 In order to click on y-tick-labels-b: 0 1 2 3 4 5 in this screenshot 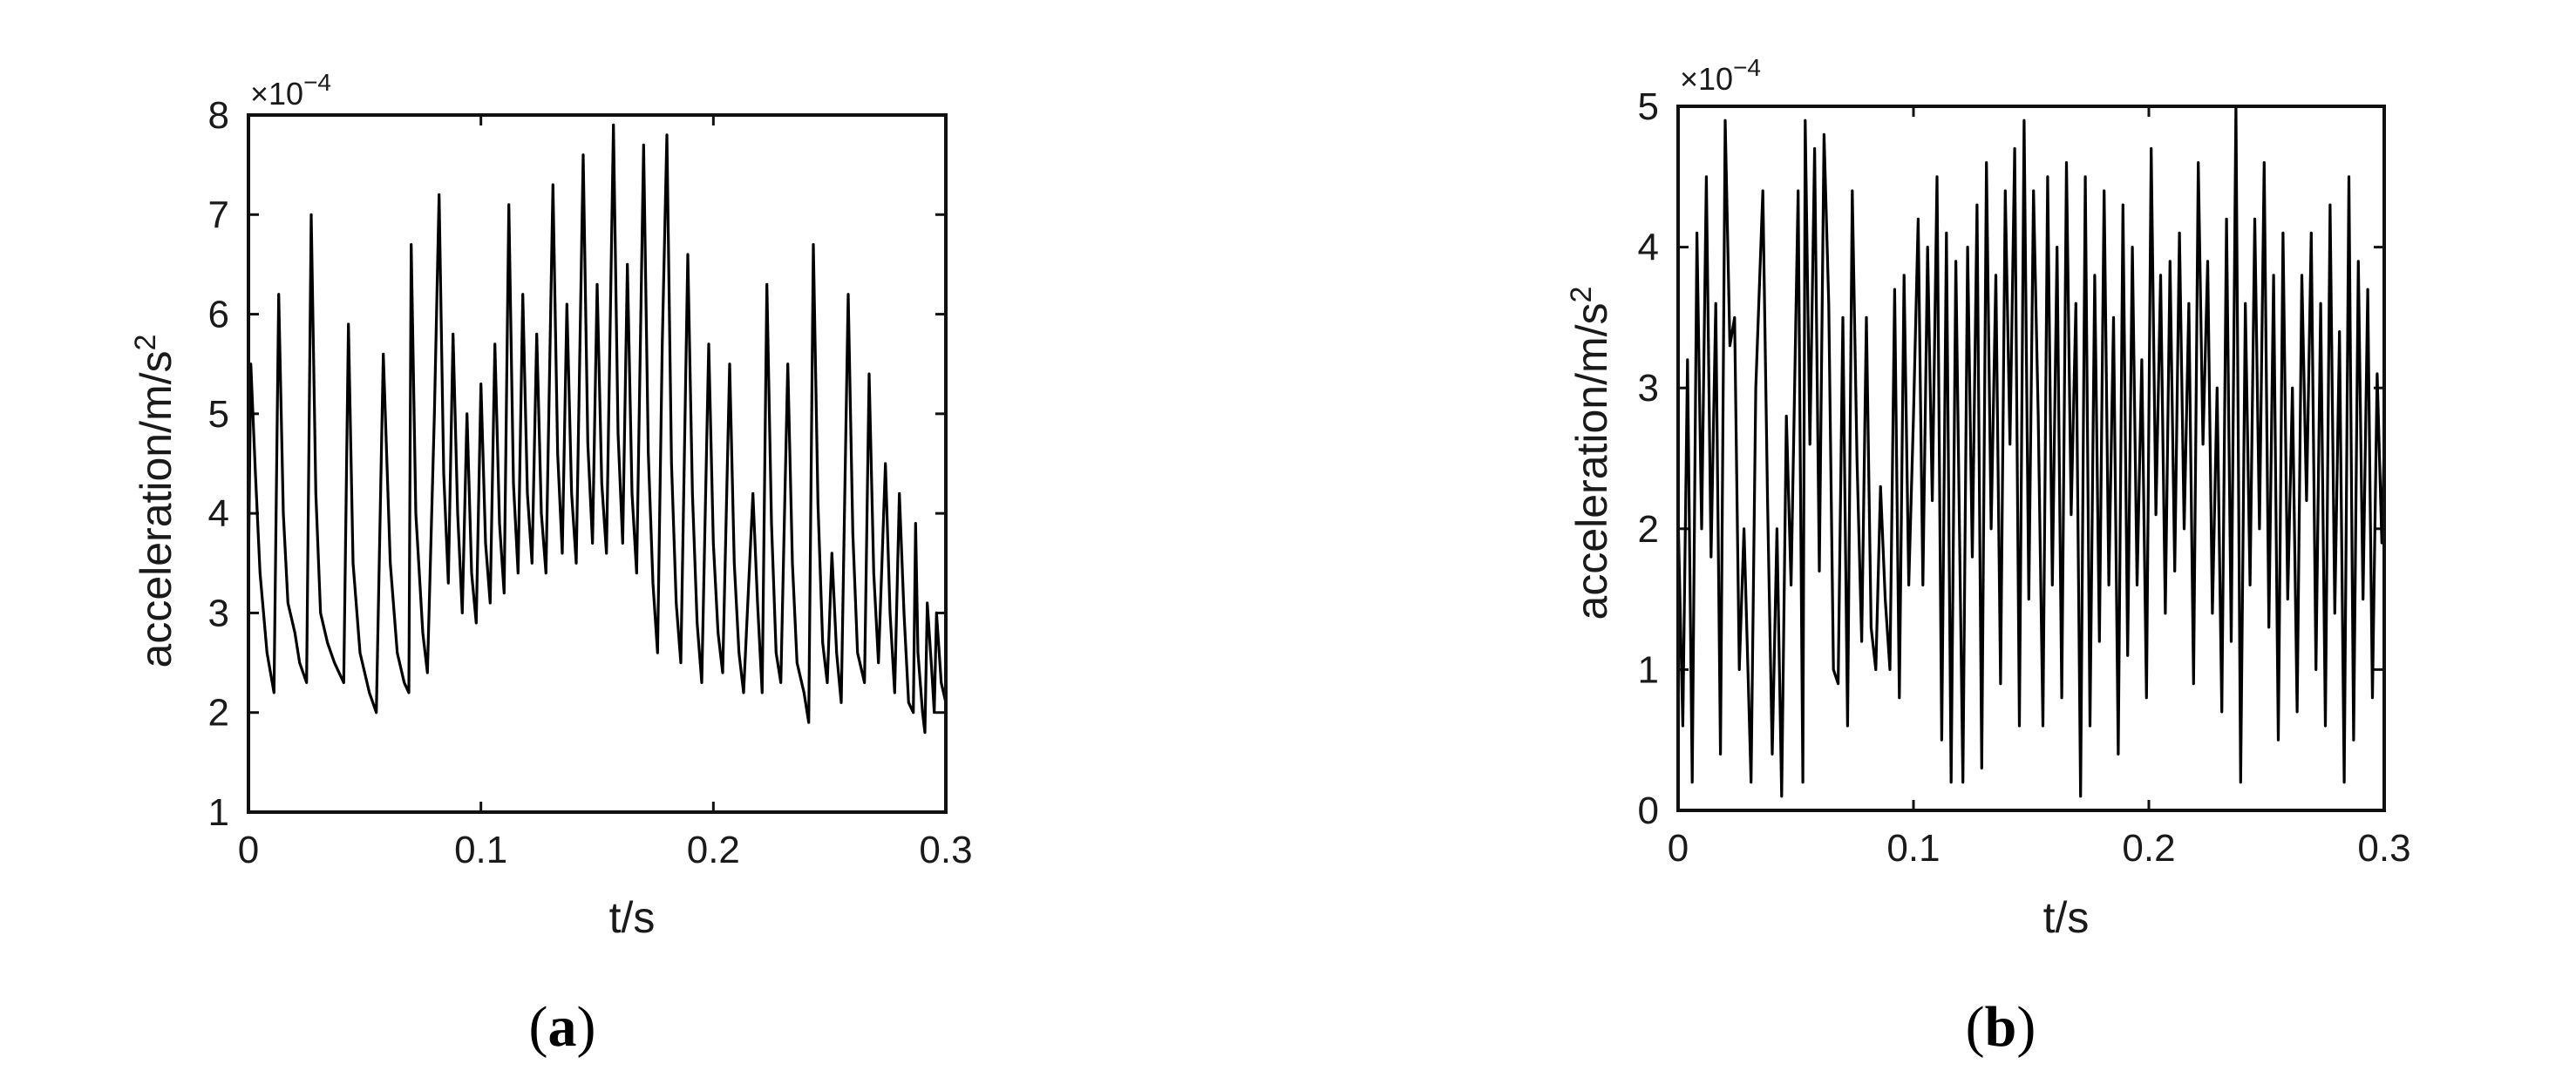, I will do `click(1648, 458)`.